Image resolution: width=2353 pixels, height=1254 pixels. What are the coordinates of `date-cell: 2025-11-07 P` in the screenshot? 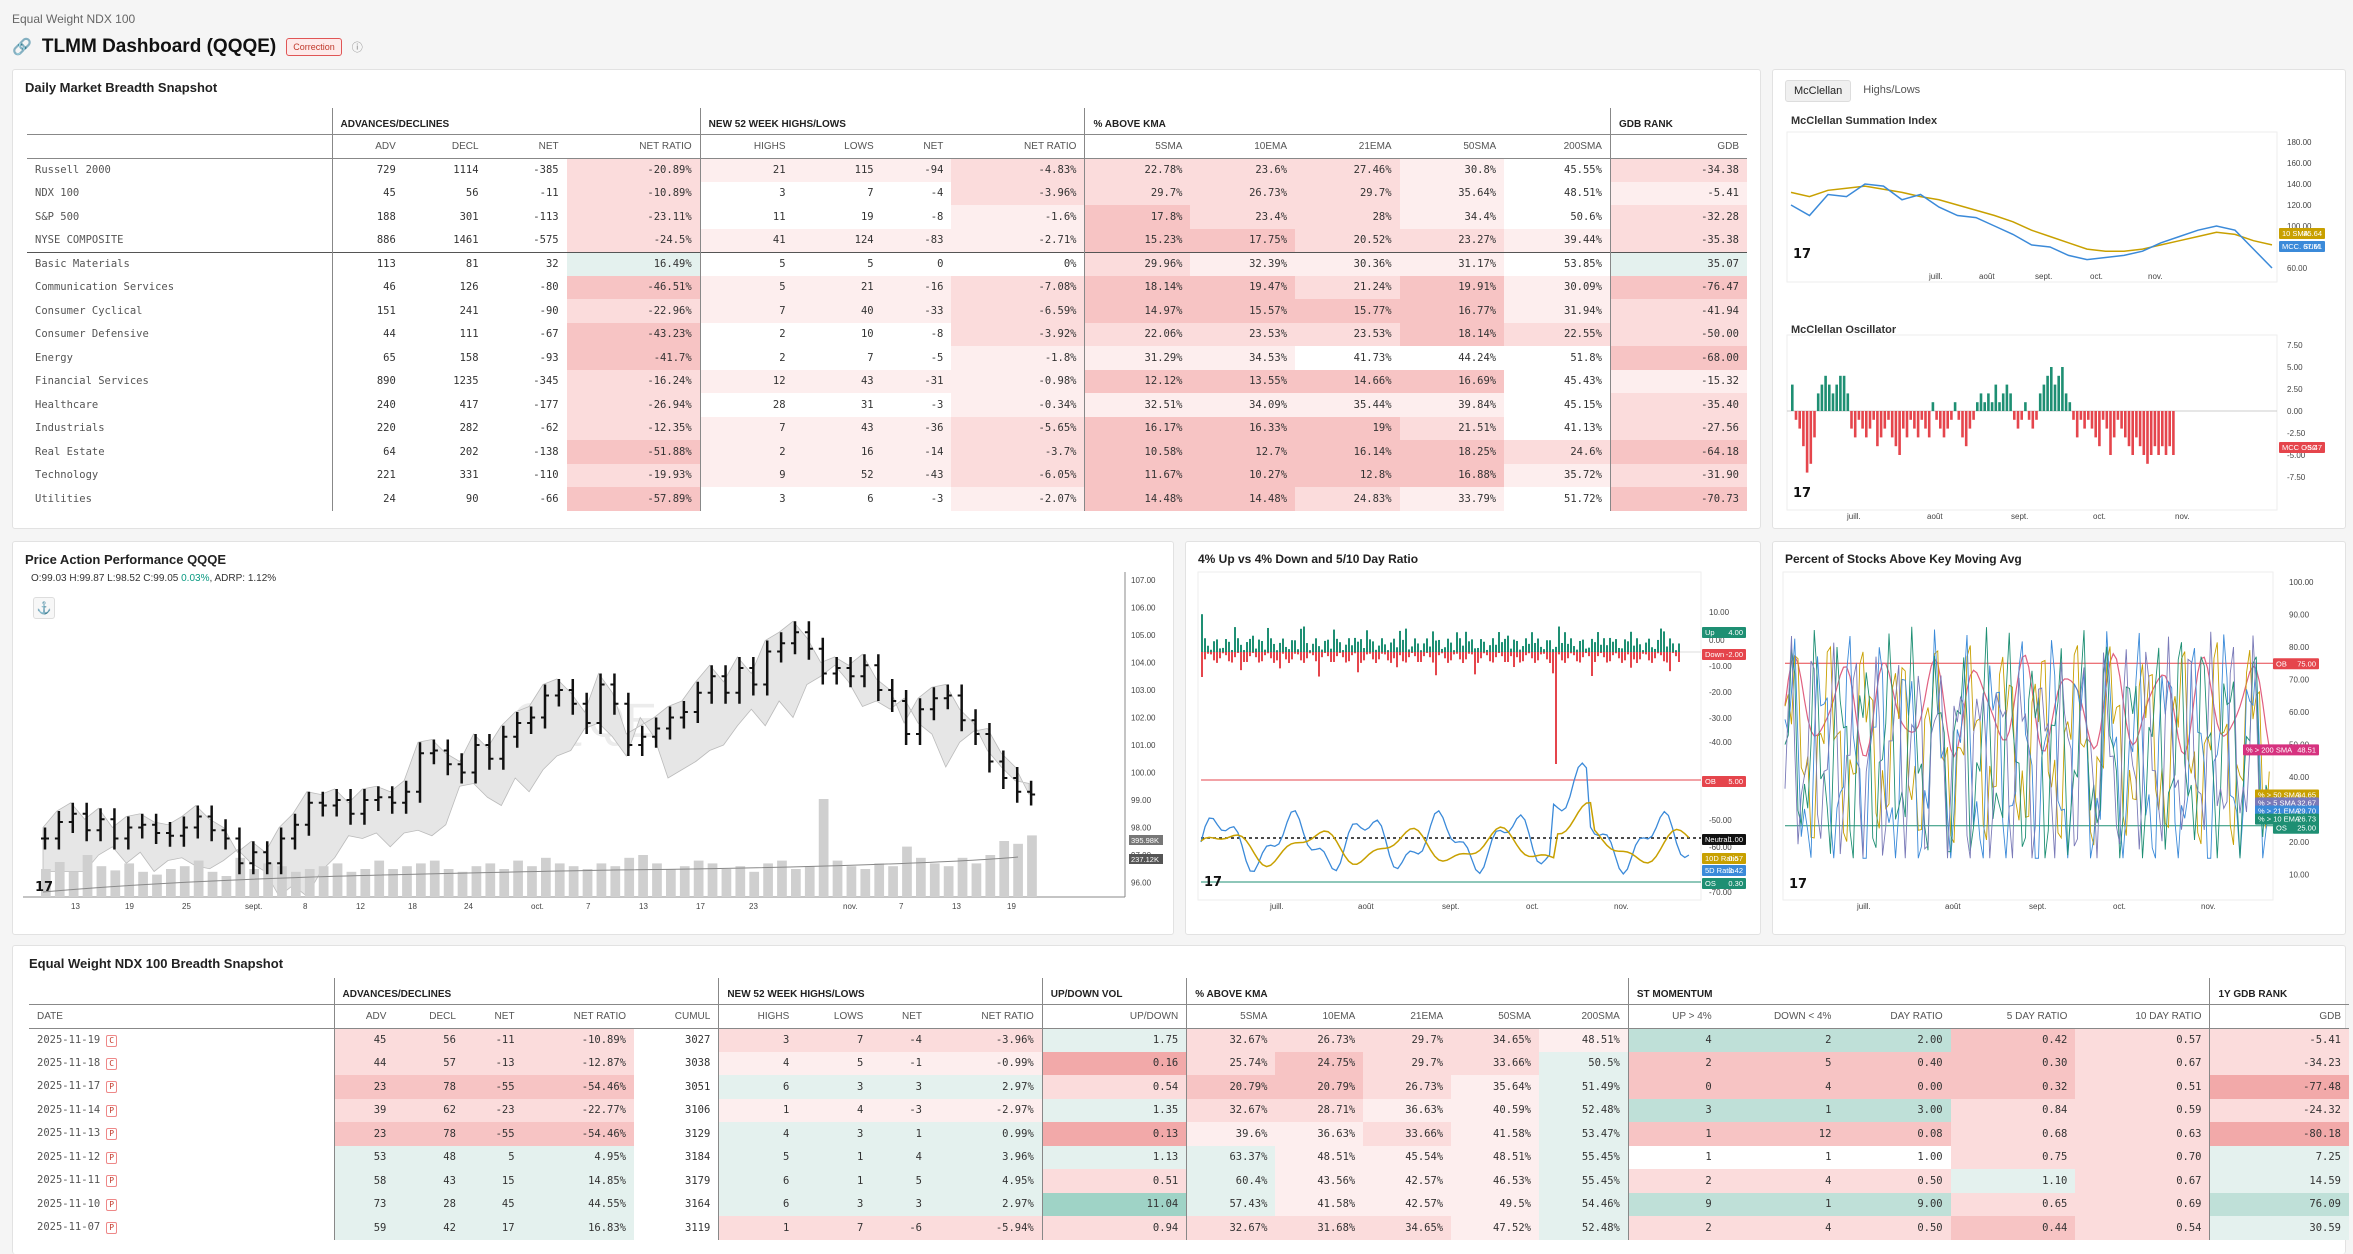 It's located at (181, 1228).